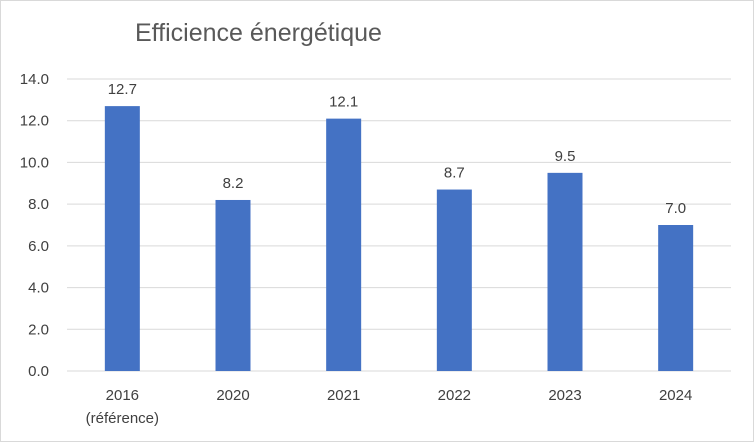 The width and height of the screenshot is (754, 443). I want to click on x-tick-label: 2021, so click(343, 395).